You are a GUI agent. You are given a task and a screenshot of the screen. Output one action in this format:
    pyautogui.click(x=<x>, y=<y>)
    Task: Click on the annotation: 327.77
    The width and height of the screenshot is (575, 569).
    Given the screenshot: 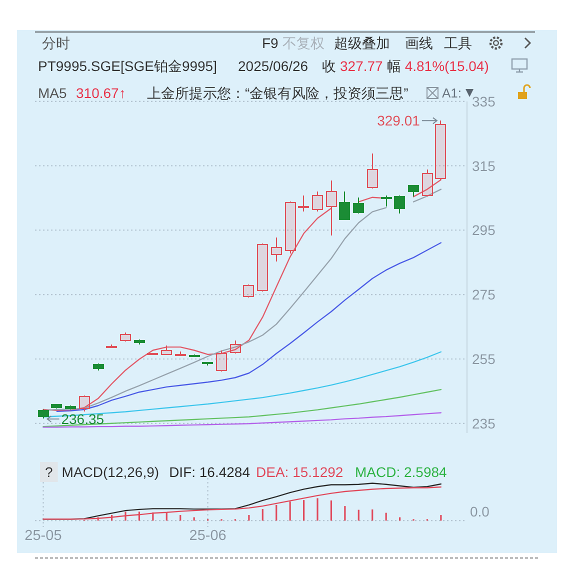 What is the action you would take?
    pyautogui.click(x=361, y=66)
    